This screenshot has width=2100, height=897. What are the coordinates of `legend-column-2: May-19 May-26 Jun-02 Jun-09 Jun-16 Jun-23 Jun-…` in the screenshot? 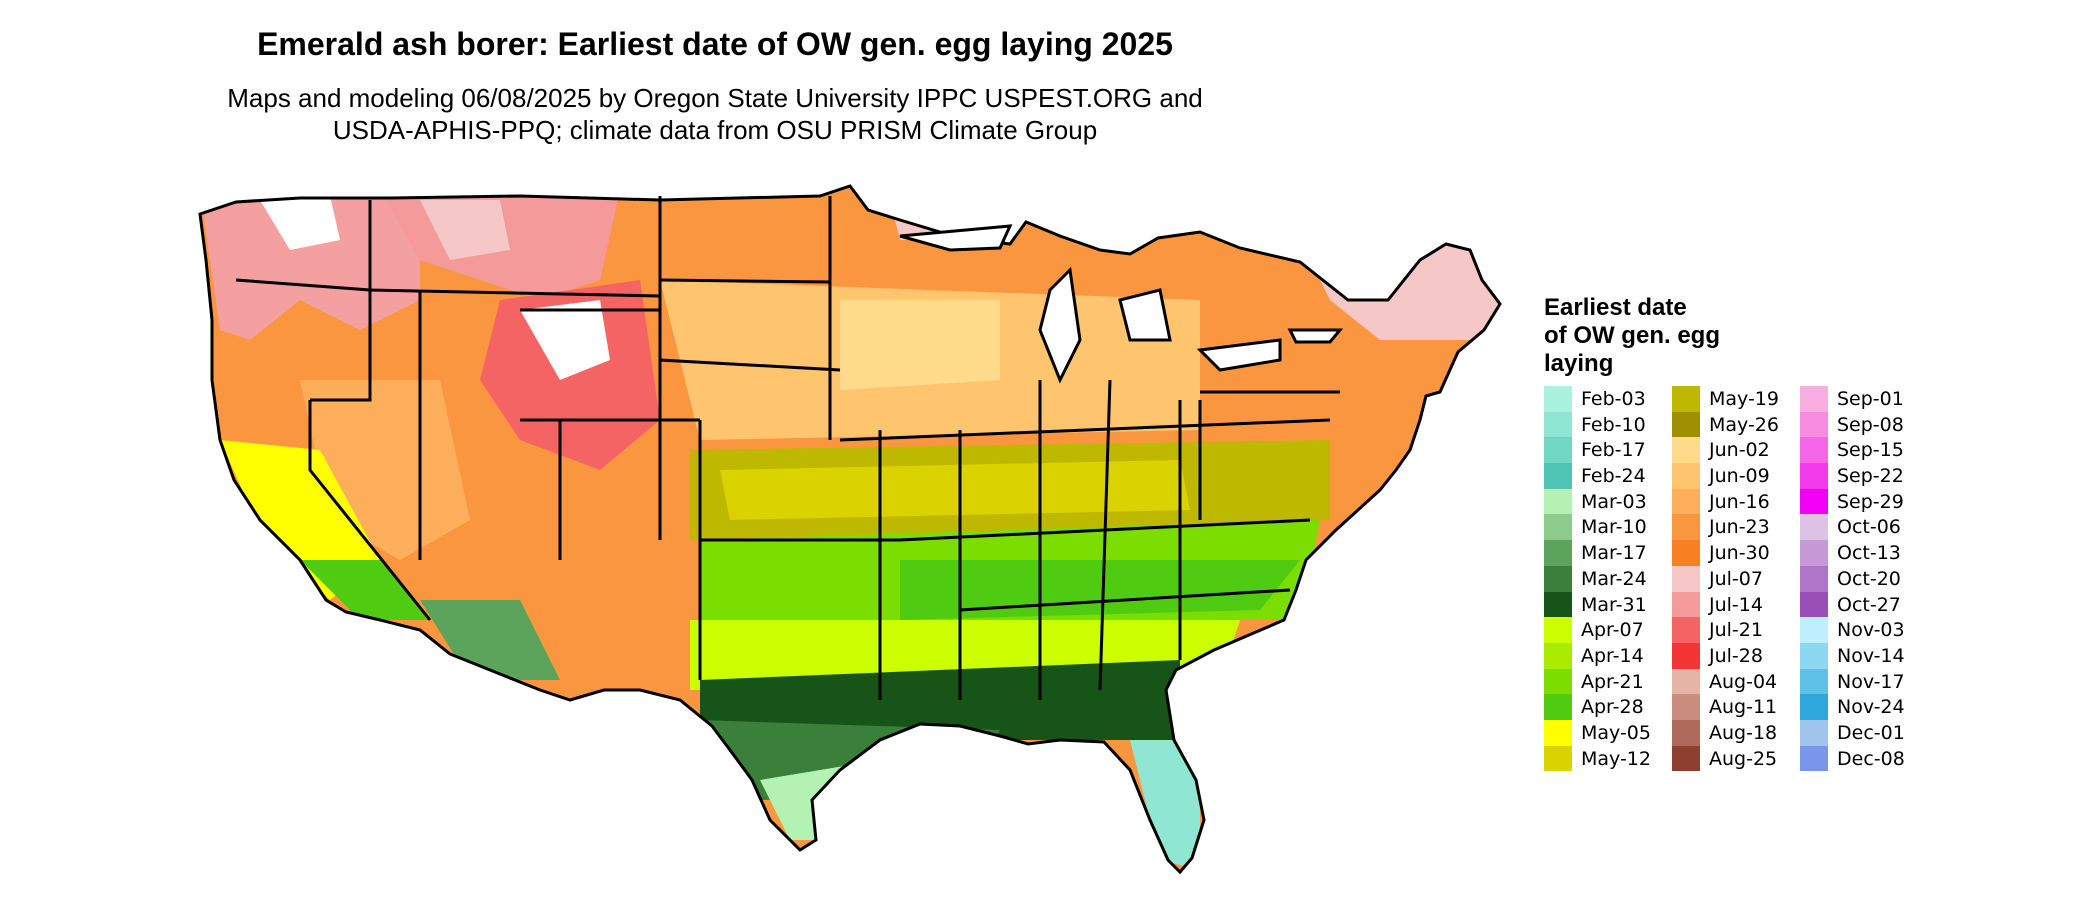 It's located at (1737, 579).